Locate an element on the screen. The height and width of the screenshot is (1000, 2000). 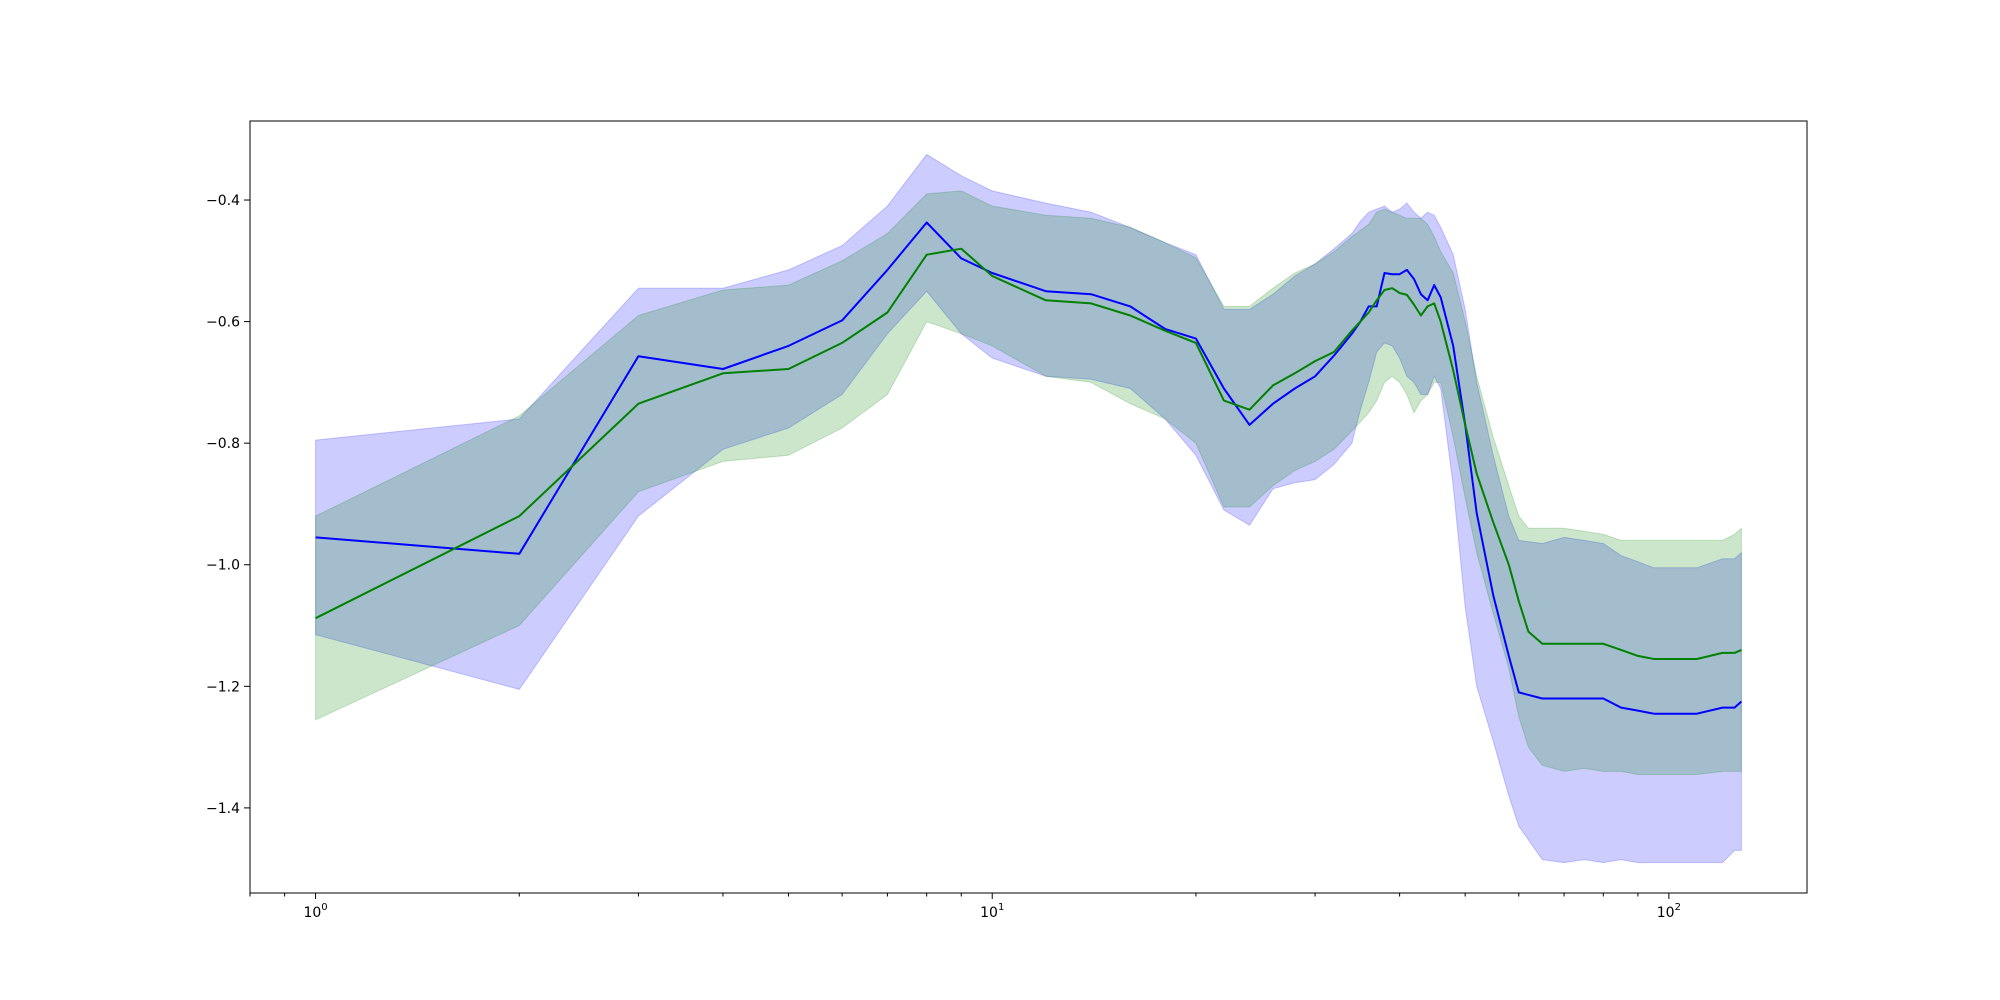
y-tick-label: −1.4 is located at coordinates (223, 809).